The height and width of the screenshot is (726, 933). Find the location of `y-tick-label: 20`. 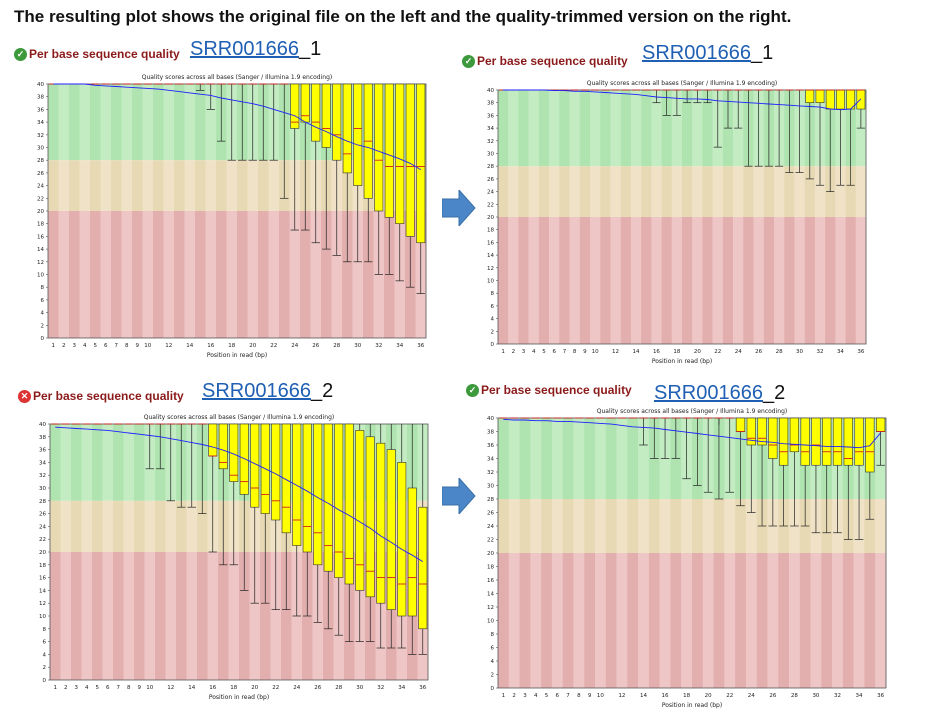

y-tick-label: 20 is located at coordinates (40, 212).